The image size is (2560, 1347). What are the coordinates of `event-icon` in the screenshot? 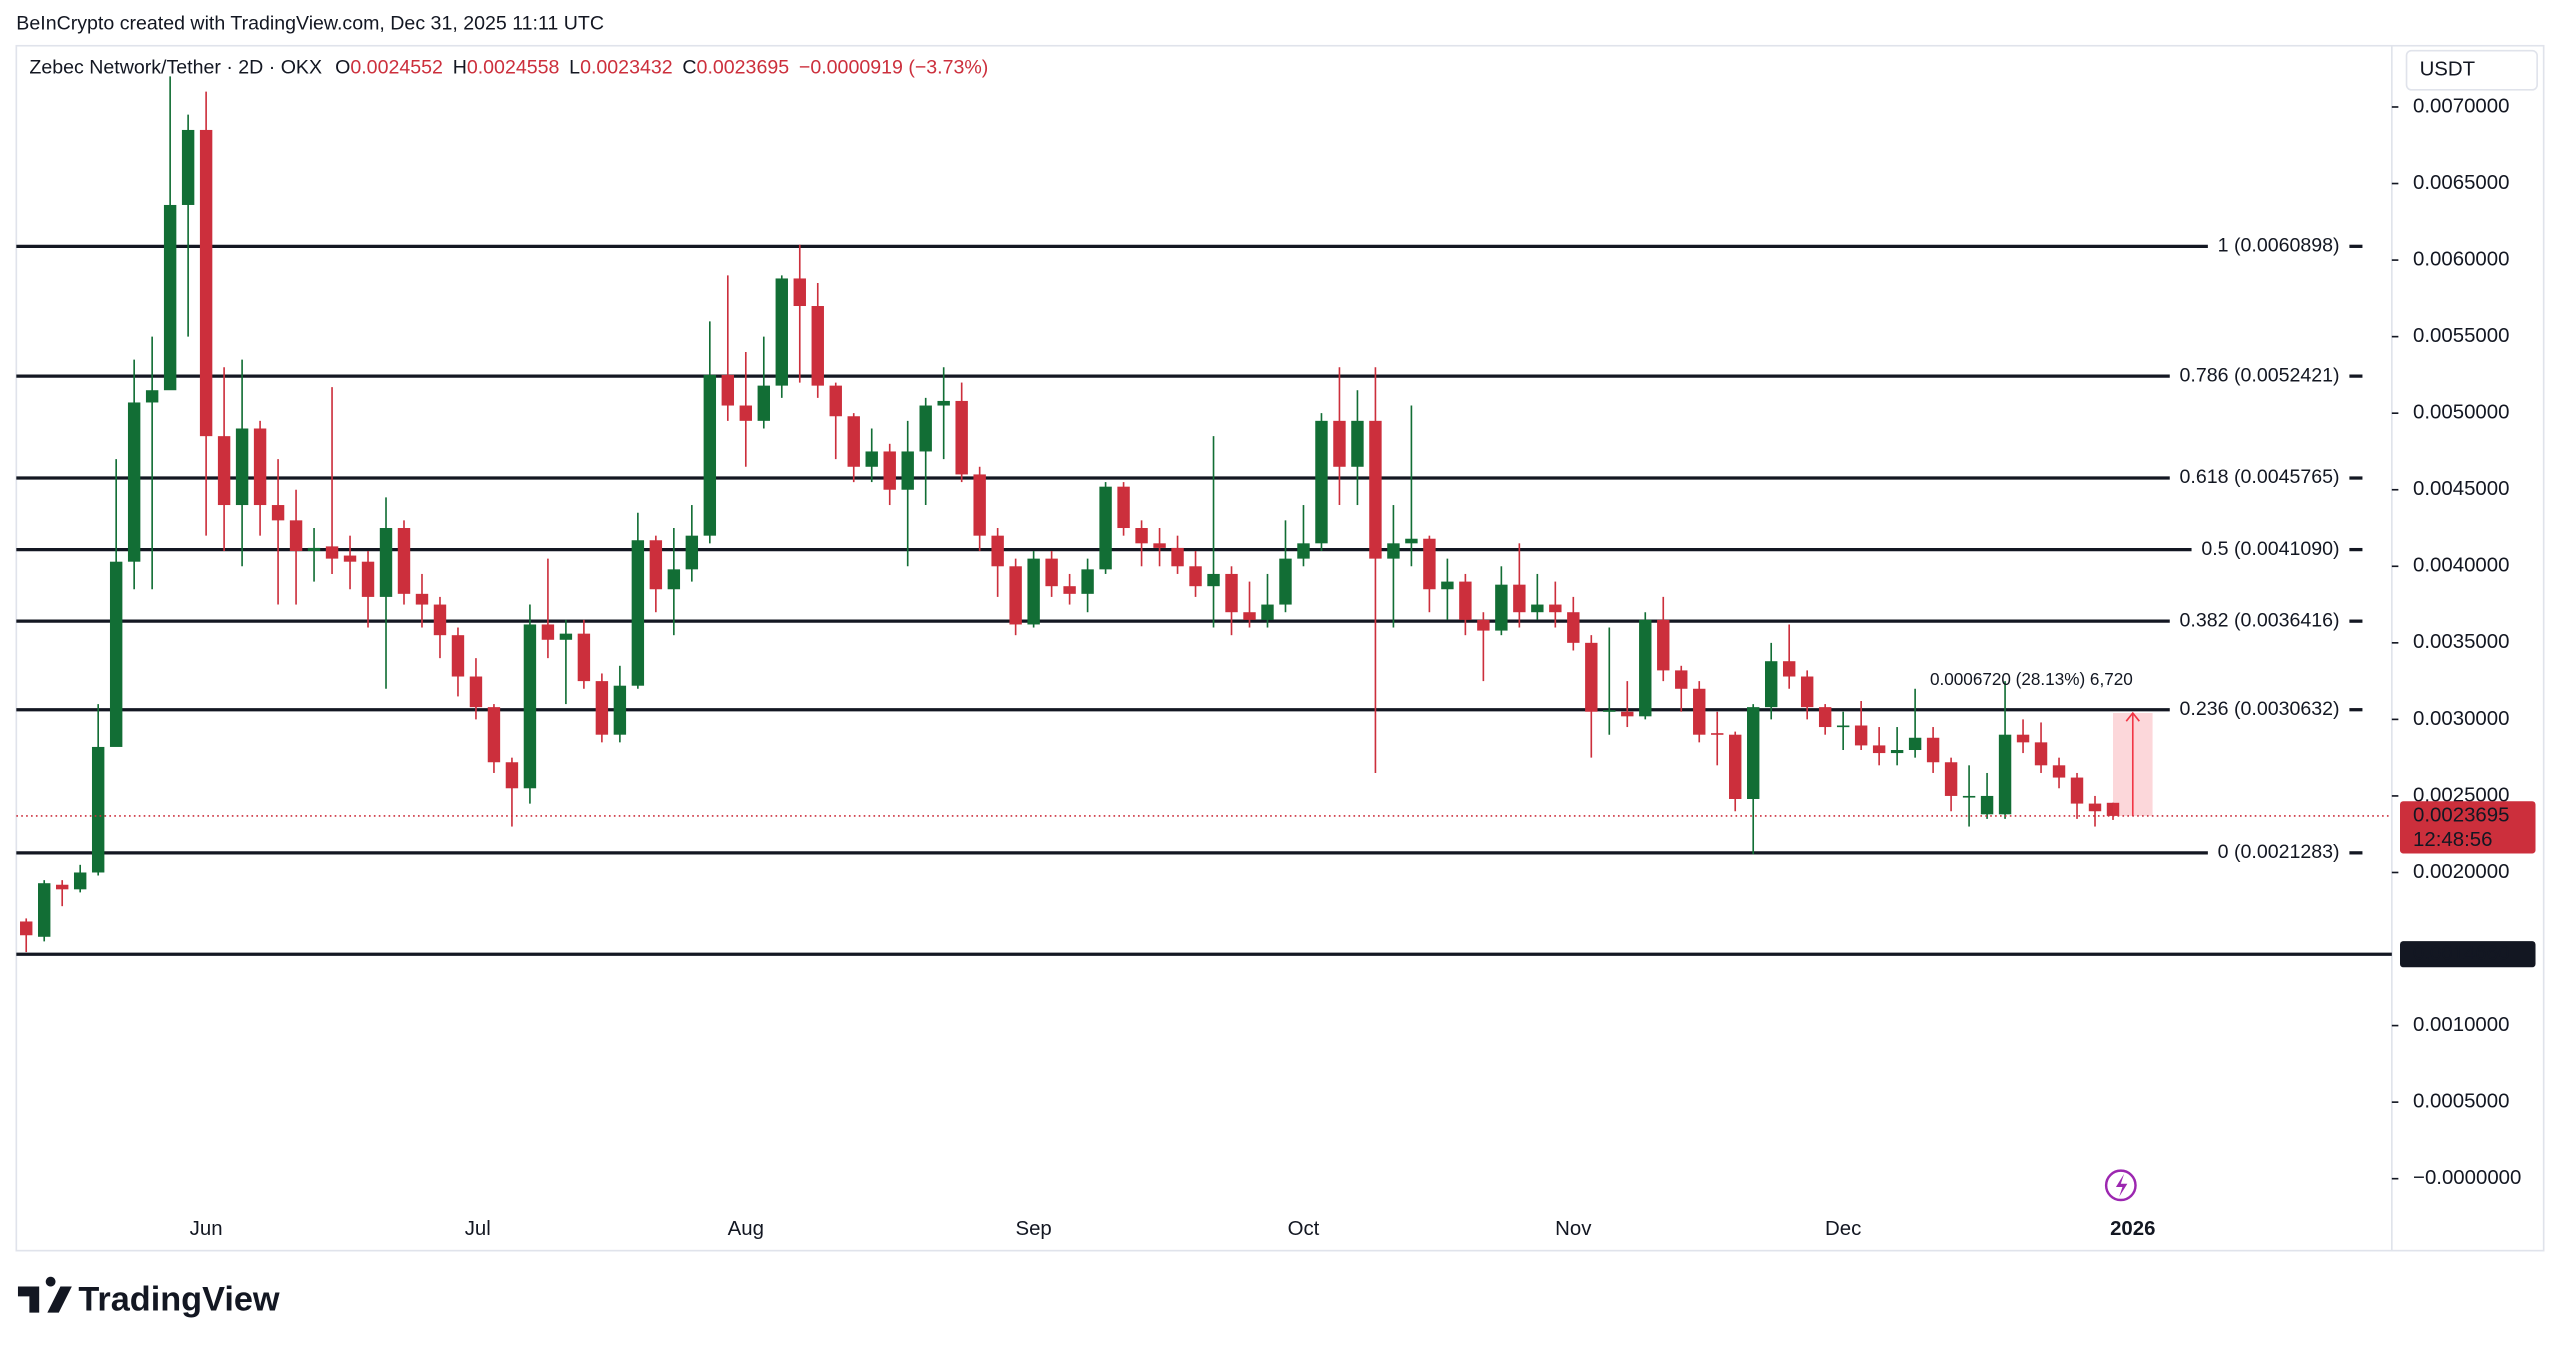 It's located at (2120, 1185).